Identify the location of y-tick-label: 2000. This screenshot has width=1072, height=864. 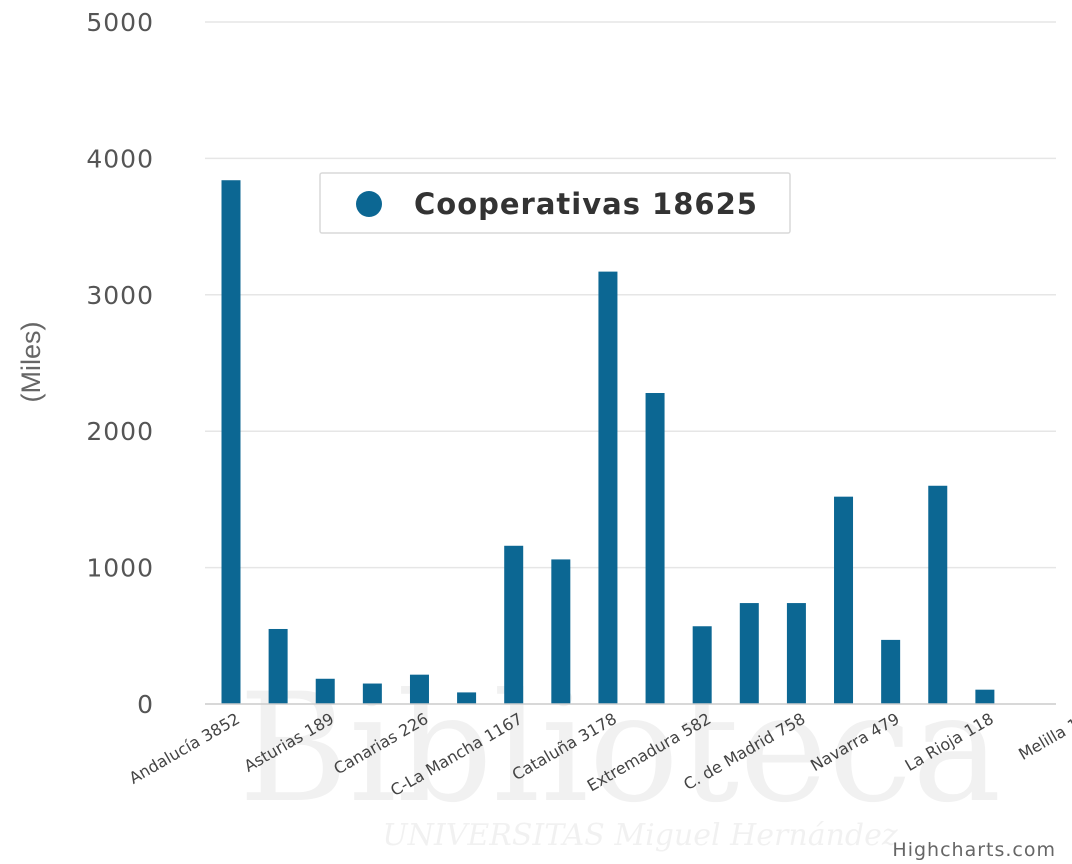
(120, 431).